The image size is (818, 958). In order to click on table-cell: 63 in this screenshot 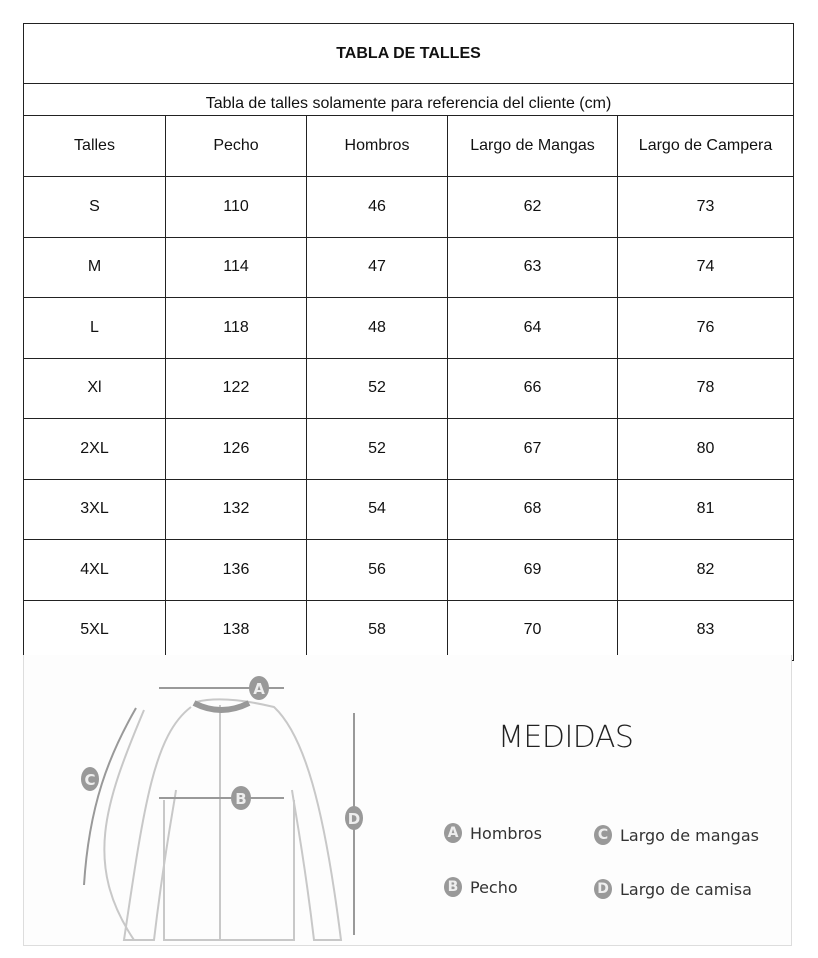, I will do `click(532, 267)`.